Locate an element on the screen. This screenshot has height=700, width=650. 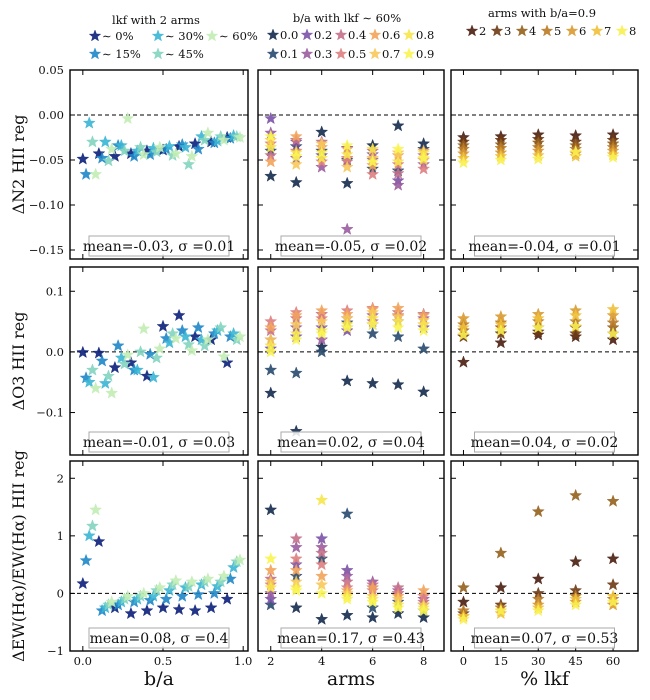
legend-entry-0-0: 0.0 is located at coordinates (282, 35).